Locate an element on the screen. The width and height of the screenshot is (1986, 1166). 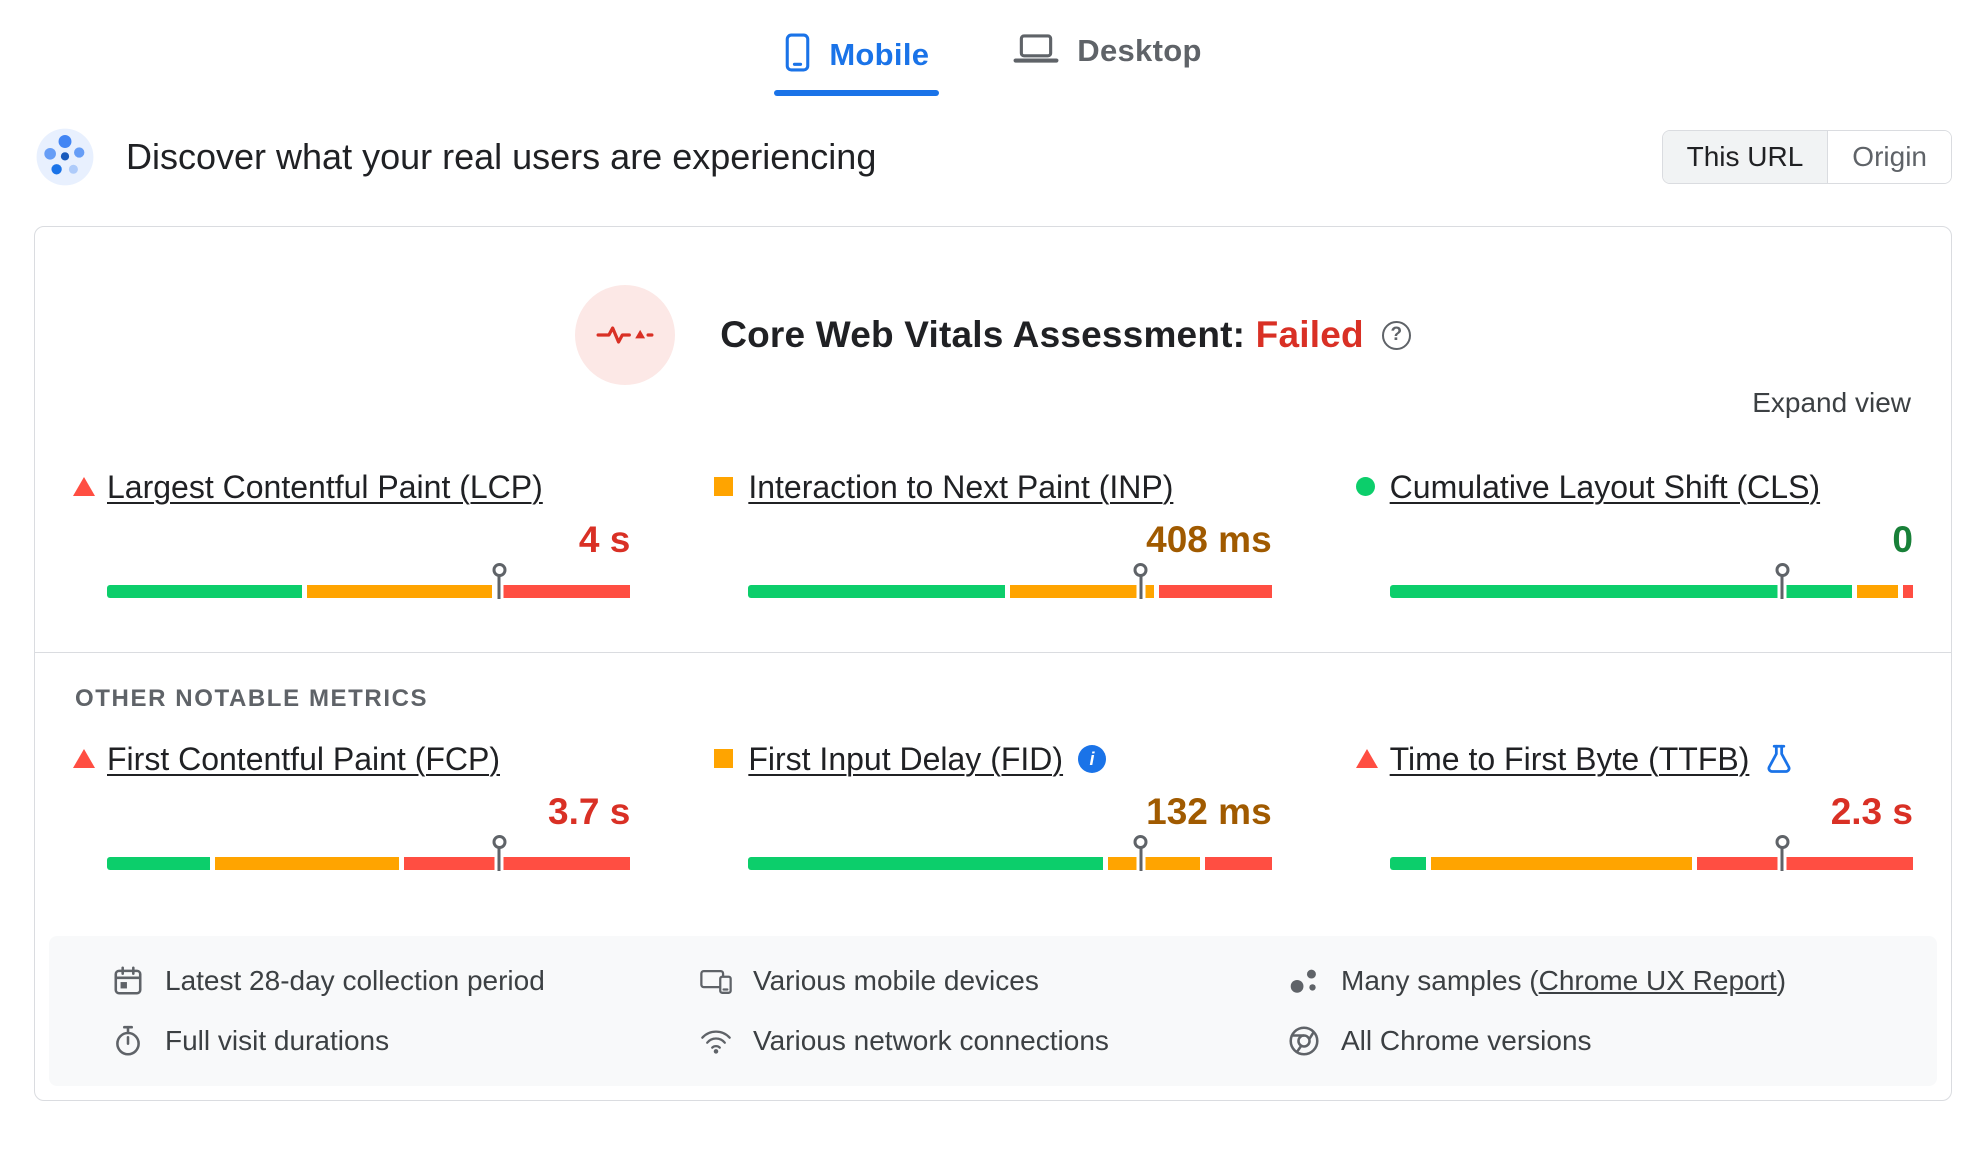
cls-distribution-bar is located at coordinates (1651, 586).